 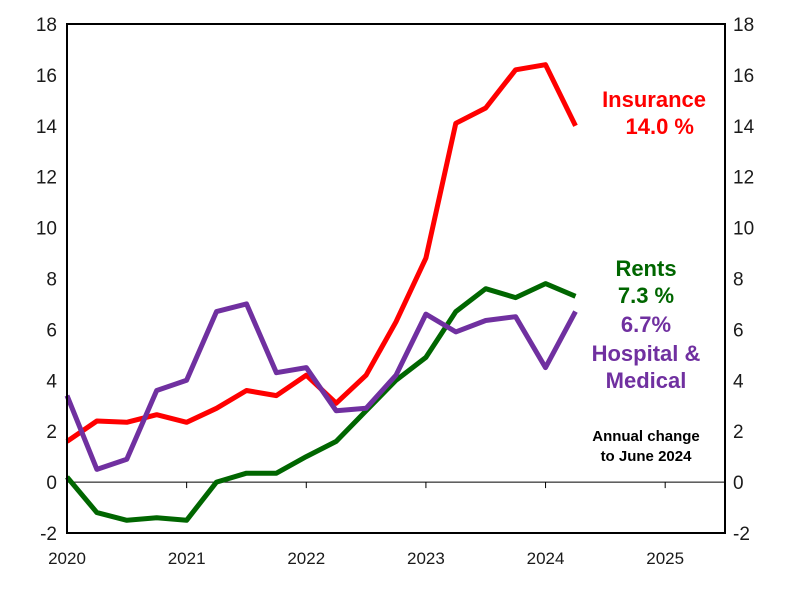 What do you see at coordinates (51, 330) in the screenshot?
I see `y-tick-label-left: 6` at bounding box center [51, 330].